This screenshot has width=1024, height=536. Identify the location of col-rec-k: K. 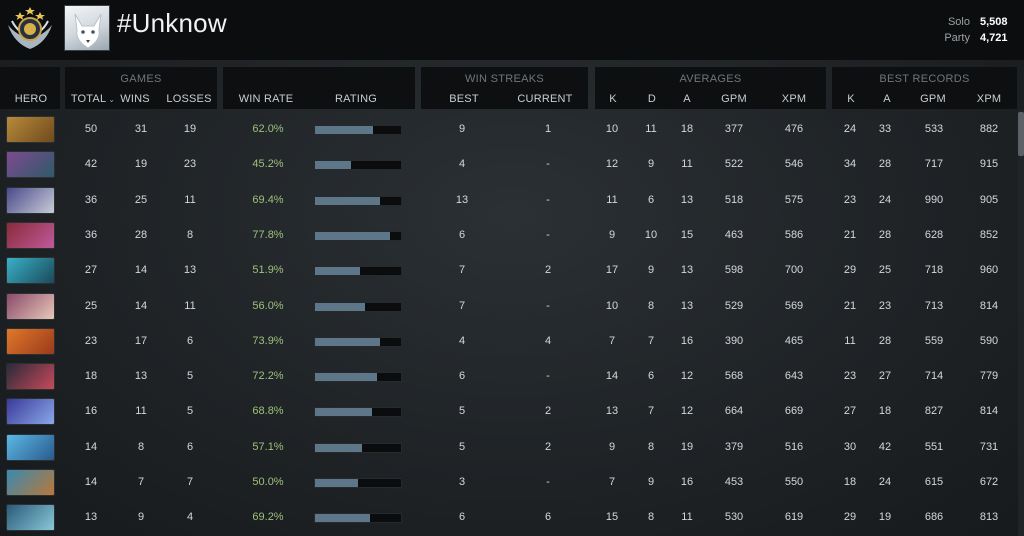
(851, 99).